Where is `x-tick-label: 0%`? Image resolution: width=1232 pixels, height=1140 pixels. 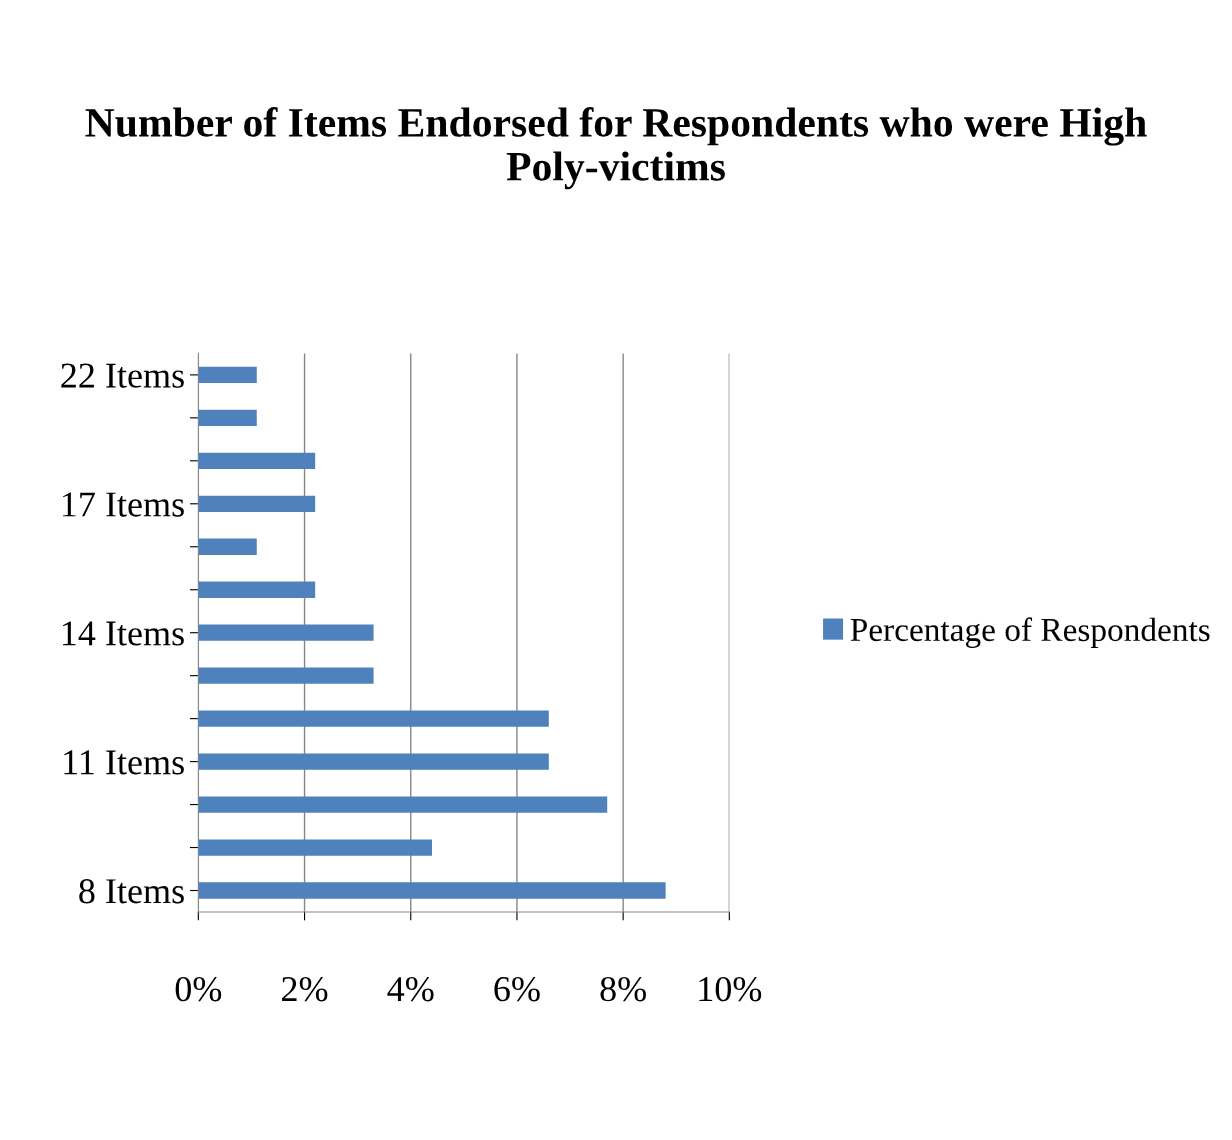 x-tick-label: 0% is located at coordinates (198, 989).